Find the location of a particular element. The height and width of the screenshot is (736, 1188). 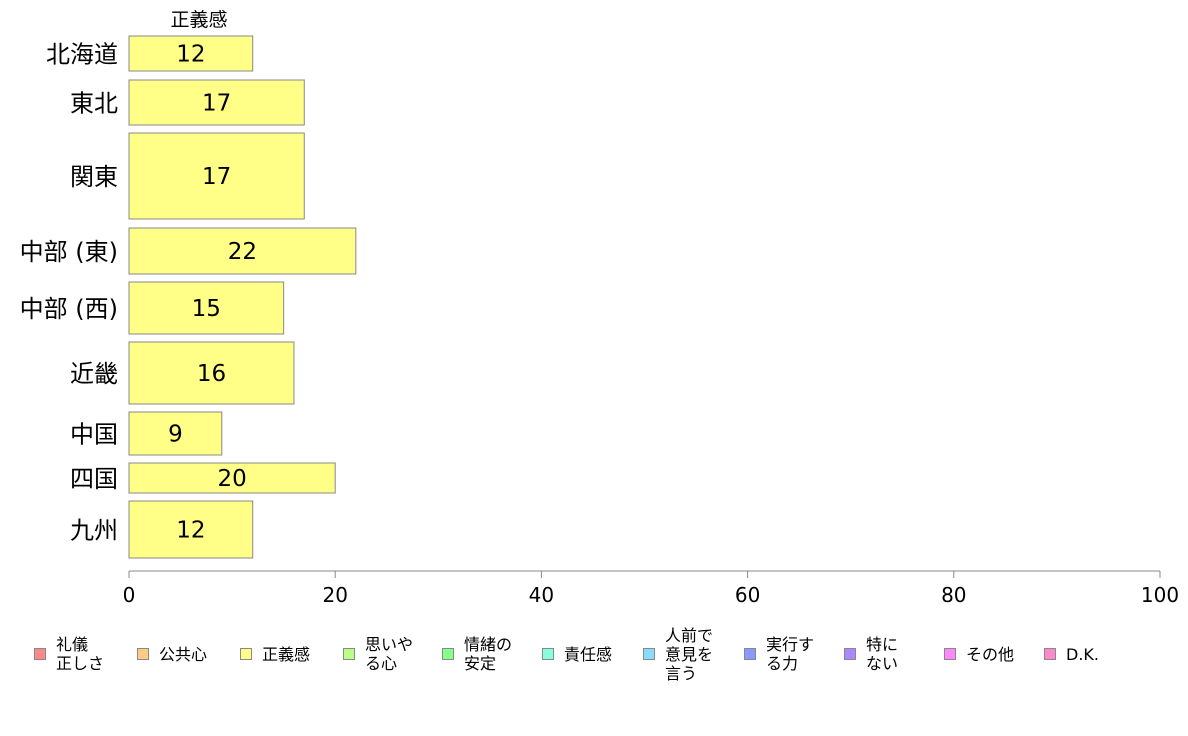

legend-item: 情緒の 安定 is located at coordinates (477, 654).